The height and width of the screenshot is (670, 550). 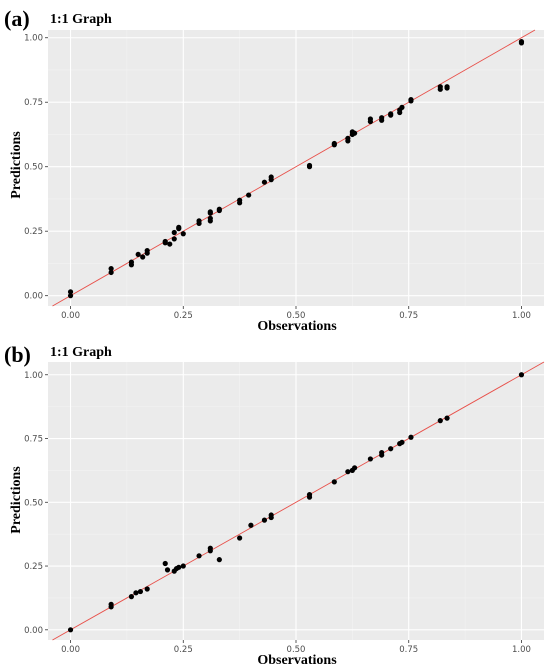 What do you see at coordinates (17, 354) in the screenshot?
I see `panel-letter: (b)` at bounding box center [17, 354].